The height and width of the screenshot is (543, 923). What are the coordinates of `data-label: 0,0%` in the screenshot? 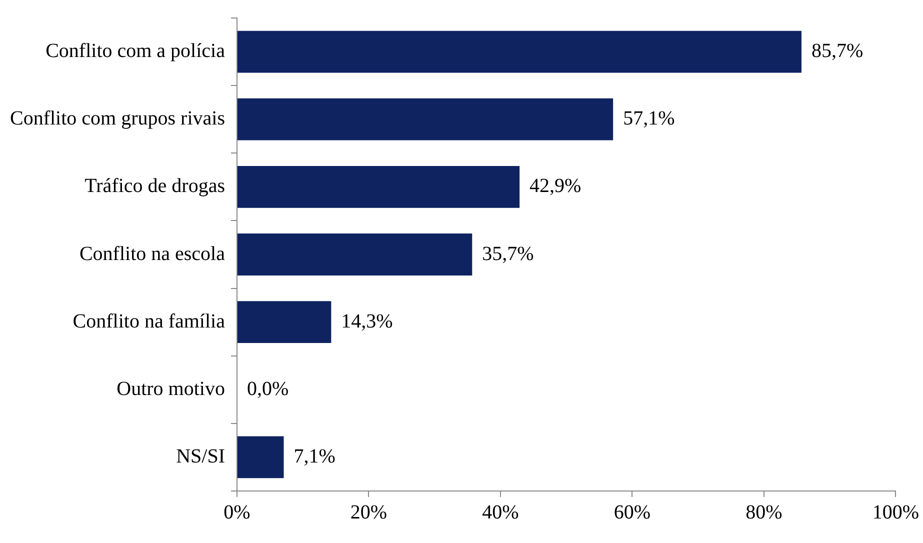 It's located at (267, 389).